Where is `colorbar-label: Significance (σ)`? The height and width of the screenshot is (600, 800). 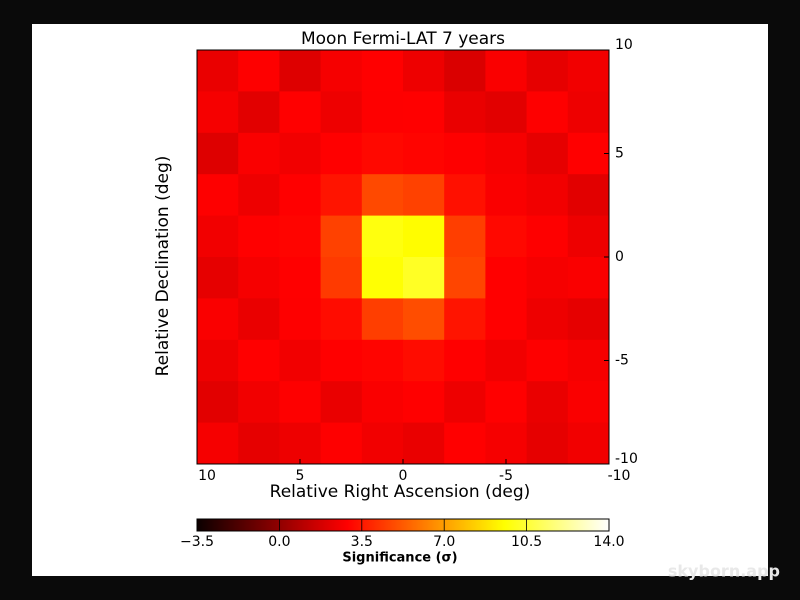
colorbar-label: Significance (σ) is located at coordinates (399, 558).